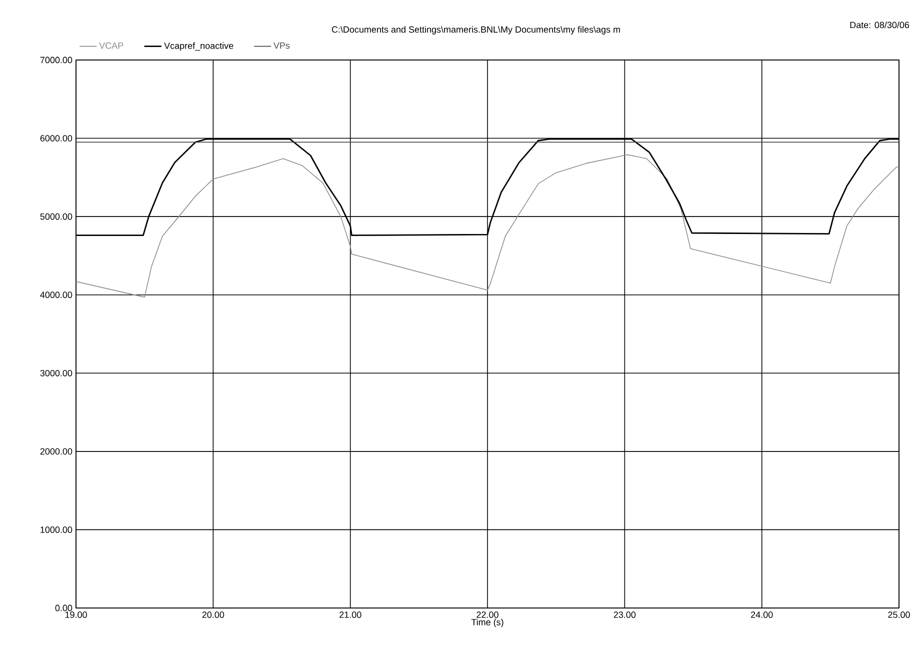 This screenshot has width=913, height=660. What do you see at coordinates (56, 451) in the screenshot?
I see `y-tick-label: 2000.00` at bounding box center [56, 451].